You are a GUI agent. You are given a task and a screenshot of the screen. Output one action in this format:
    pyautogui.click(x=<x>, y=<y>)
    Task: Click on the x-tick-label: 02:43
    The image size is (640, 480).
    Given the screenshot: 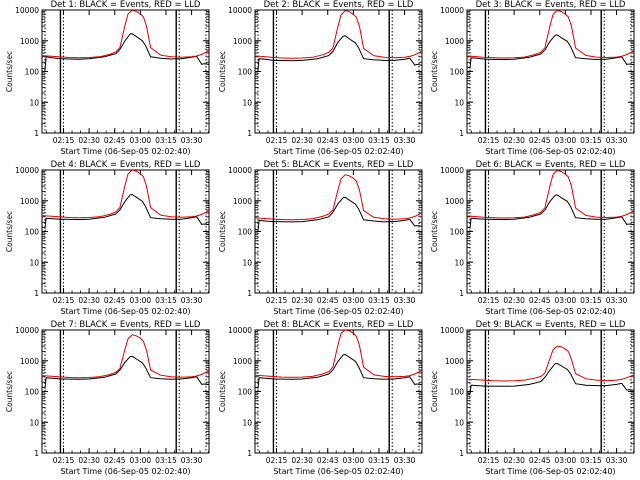 What is the action you would take?
    pyautogui.click(x=328, y=140)
    